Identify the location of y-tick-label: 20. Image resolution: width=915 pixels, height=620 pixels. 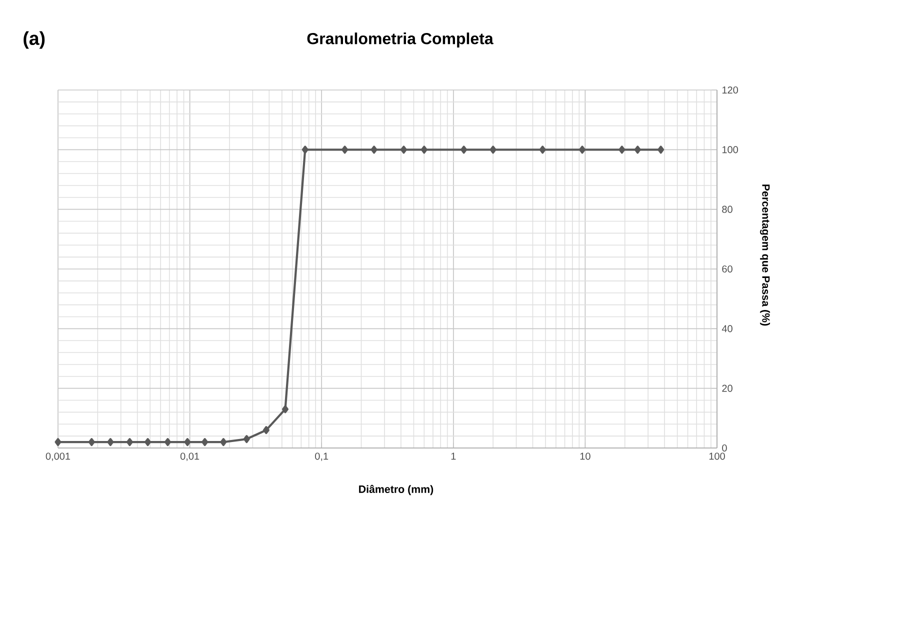
(727, 388).